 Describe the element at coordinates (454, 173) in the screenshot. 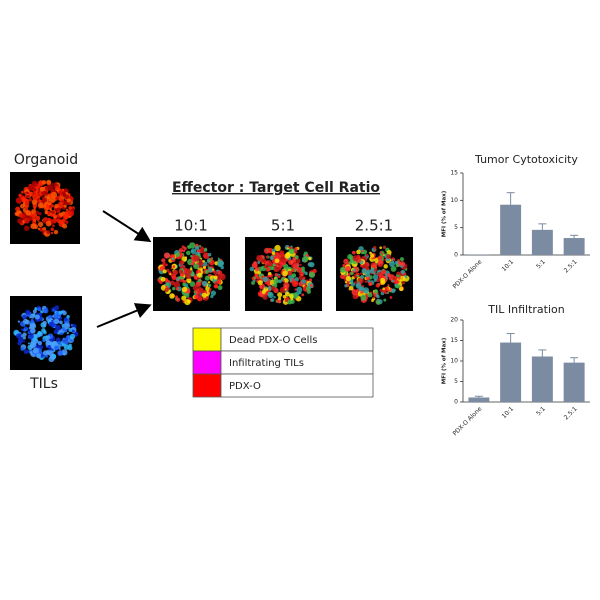

I see `y-tick-label: 15` at that location.